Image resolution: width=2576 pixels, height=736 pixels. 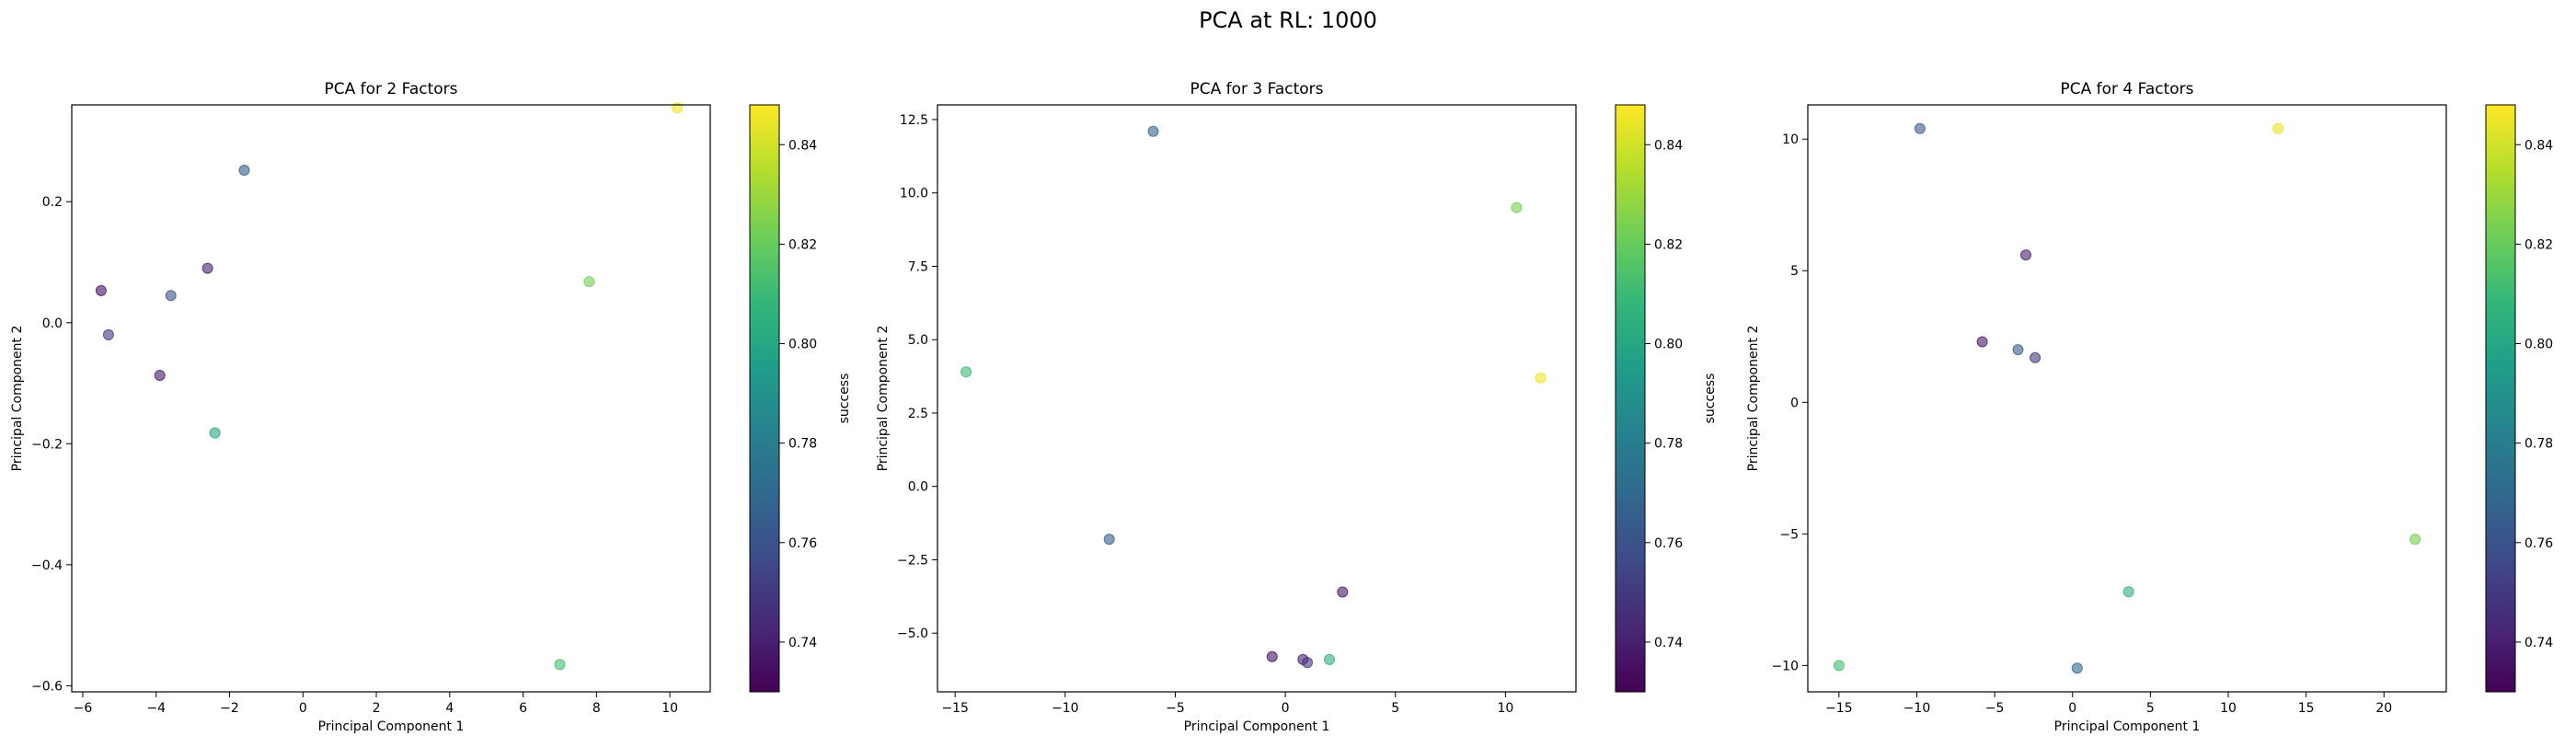 I want to click on y-tick-label: 0.2, so click(x=52, y=202).